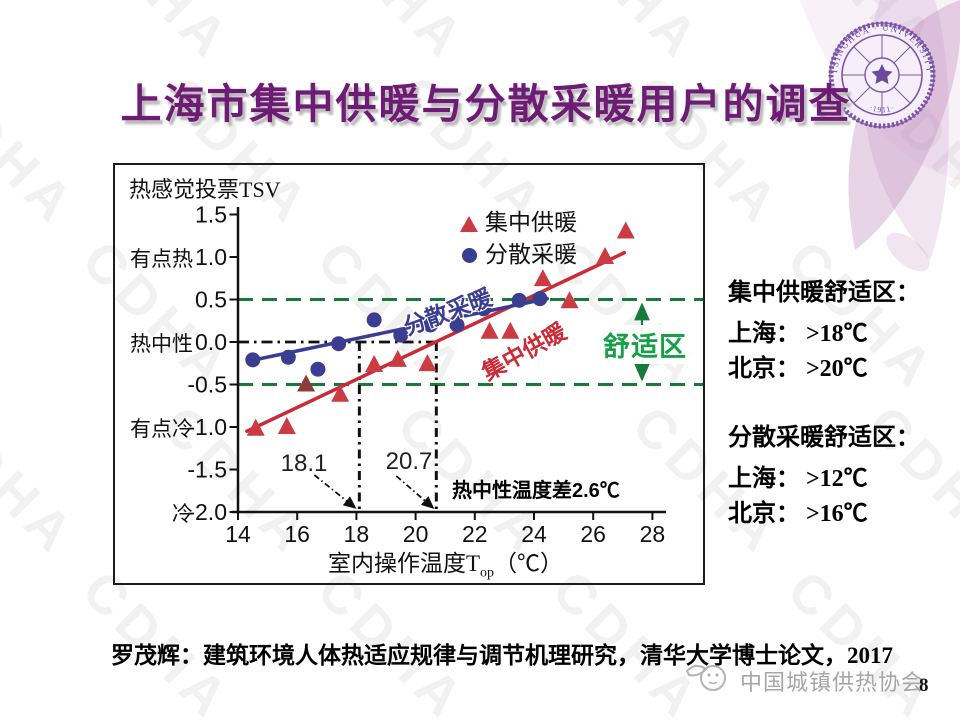 The height and width of the screenshot is (720, 960). I want to click on comfort-range-separate-header: 分散采暖舒适区：, so click(824, 437).